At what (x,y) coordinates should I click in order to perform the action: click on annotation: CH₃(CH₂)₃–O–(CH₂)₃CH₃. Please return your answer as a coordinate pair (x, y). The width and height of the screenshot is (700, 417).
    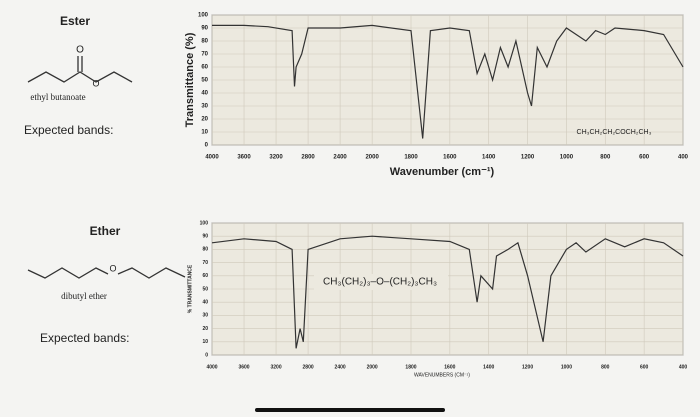
    Looking at the image, I should click on (380, 282).